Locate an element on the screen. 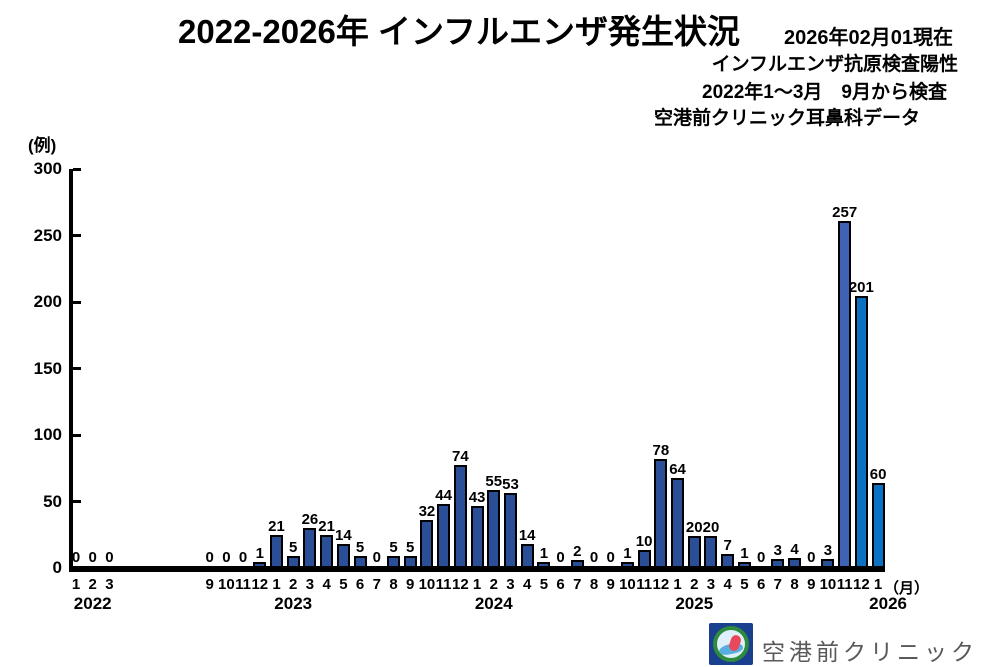 This screenshot has width=1000, height=667. y-axis-unit-label: (例) is located at coordinates (42, 145).